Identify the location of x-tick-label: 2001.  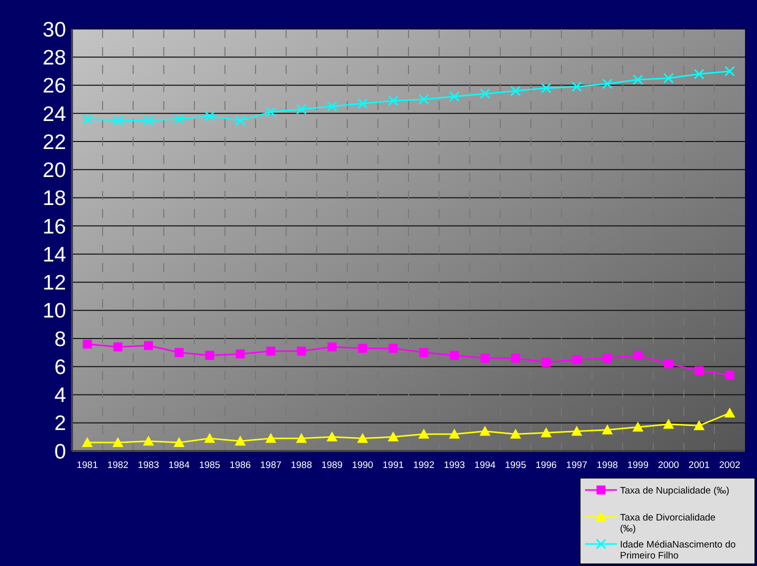
(699, 465).